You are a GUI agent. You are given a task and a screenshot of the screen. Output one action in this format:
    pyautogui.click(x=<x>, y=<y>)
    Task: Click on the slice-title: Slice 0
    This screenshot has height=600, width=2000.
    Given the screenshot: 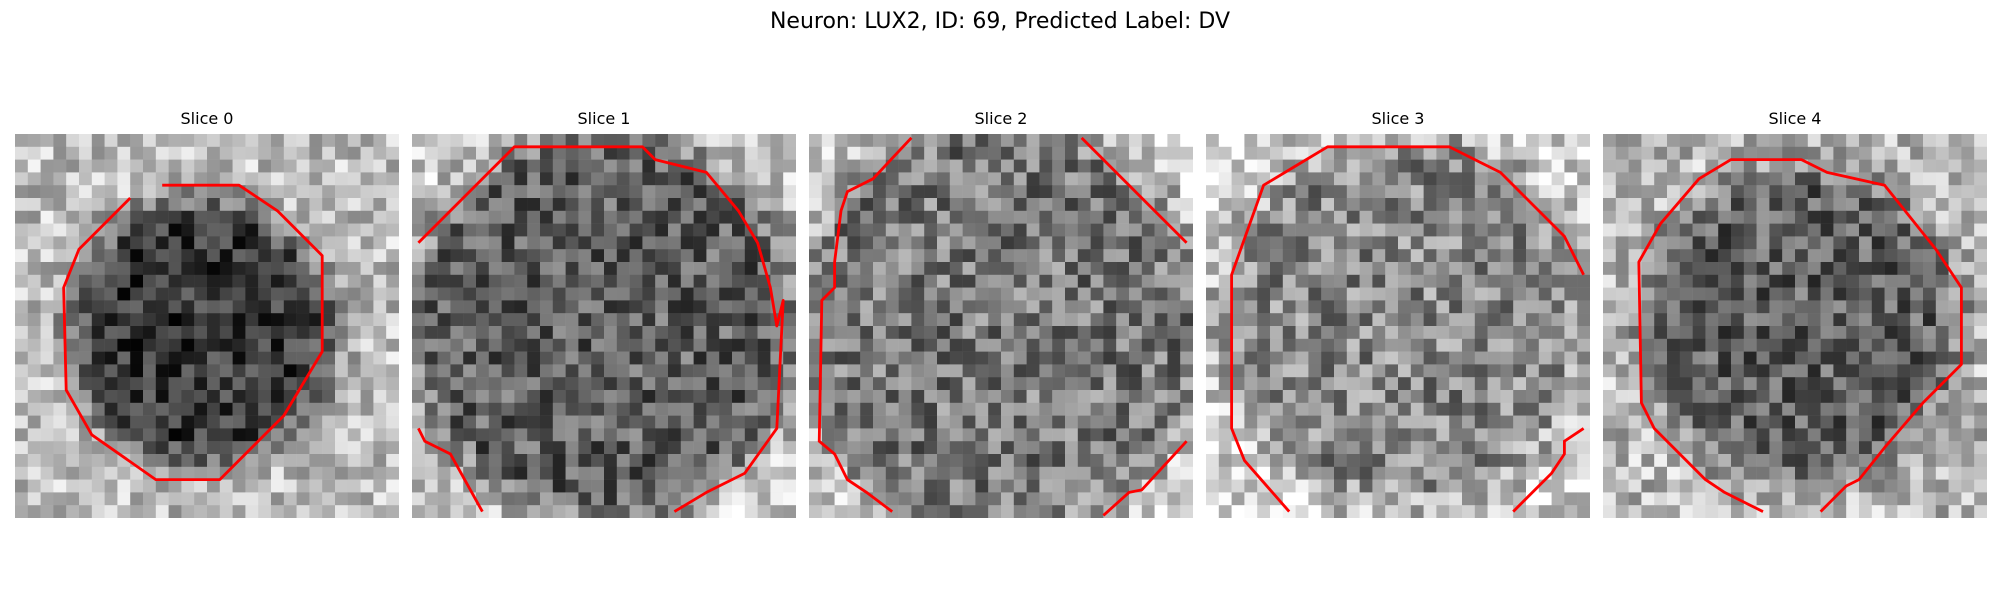 What is the action you would take?
    pyautogui.click(x=207, y=118)
    